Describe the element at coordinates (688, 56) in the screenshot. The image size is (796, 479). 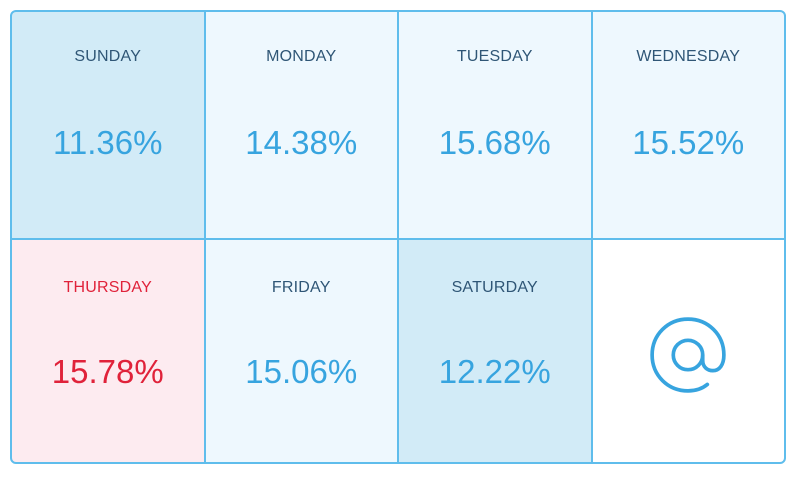
I see `day-label: WEDNESDAY` at that location.